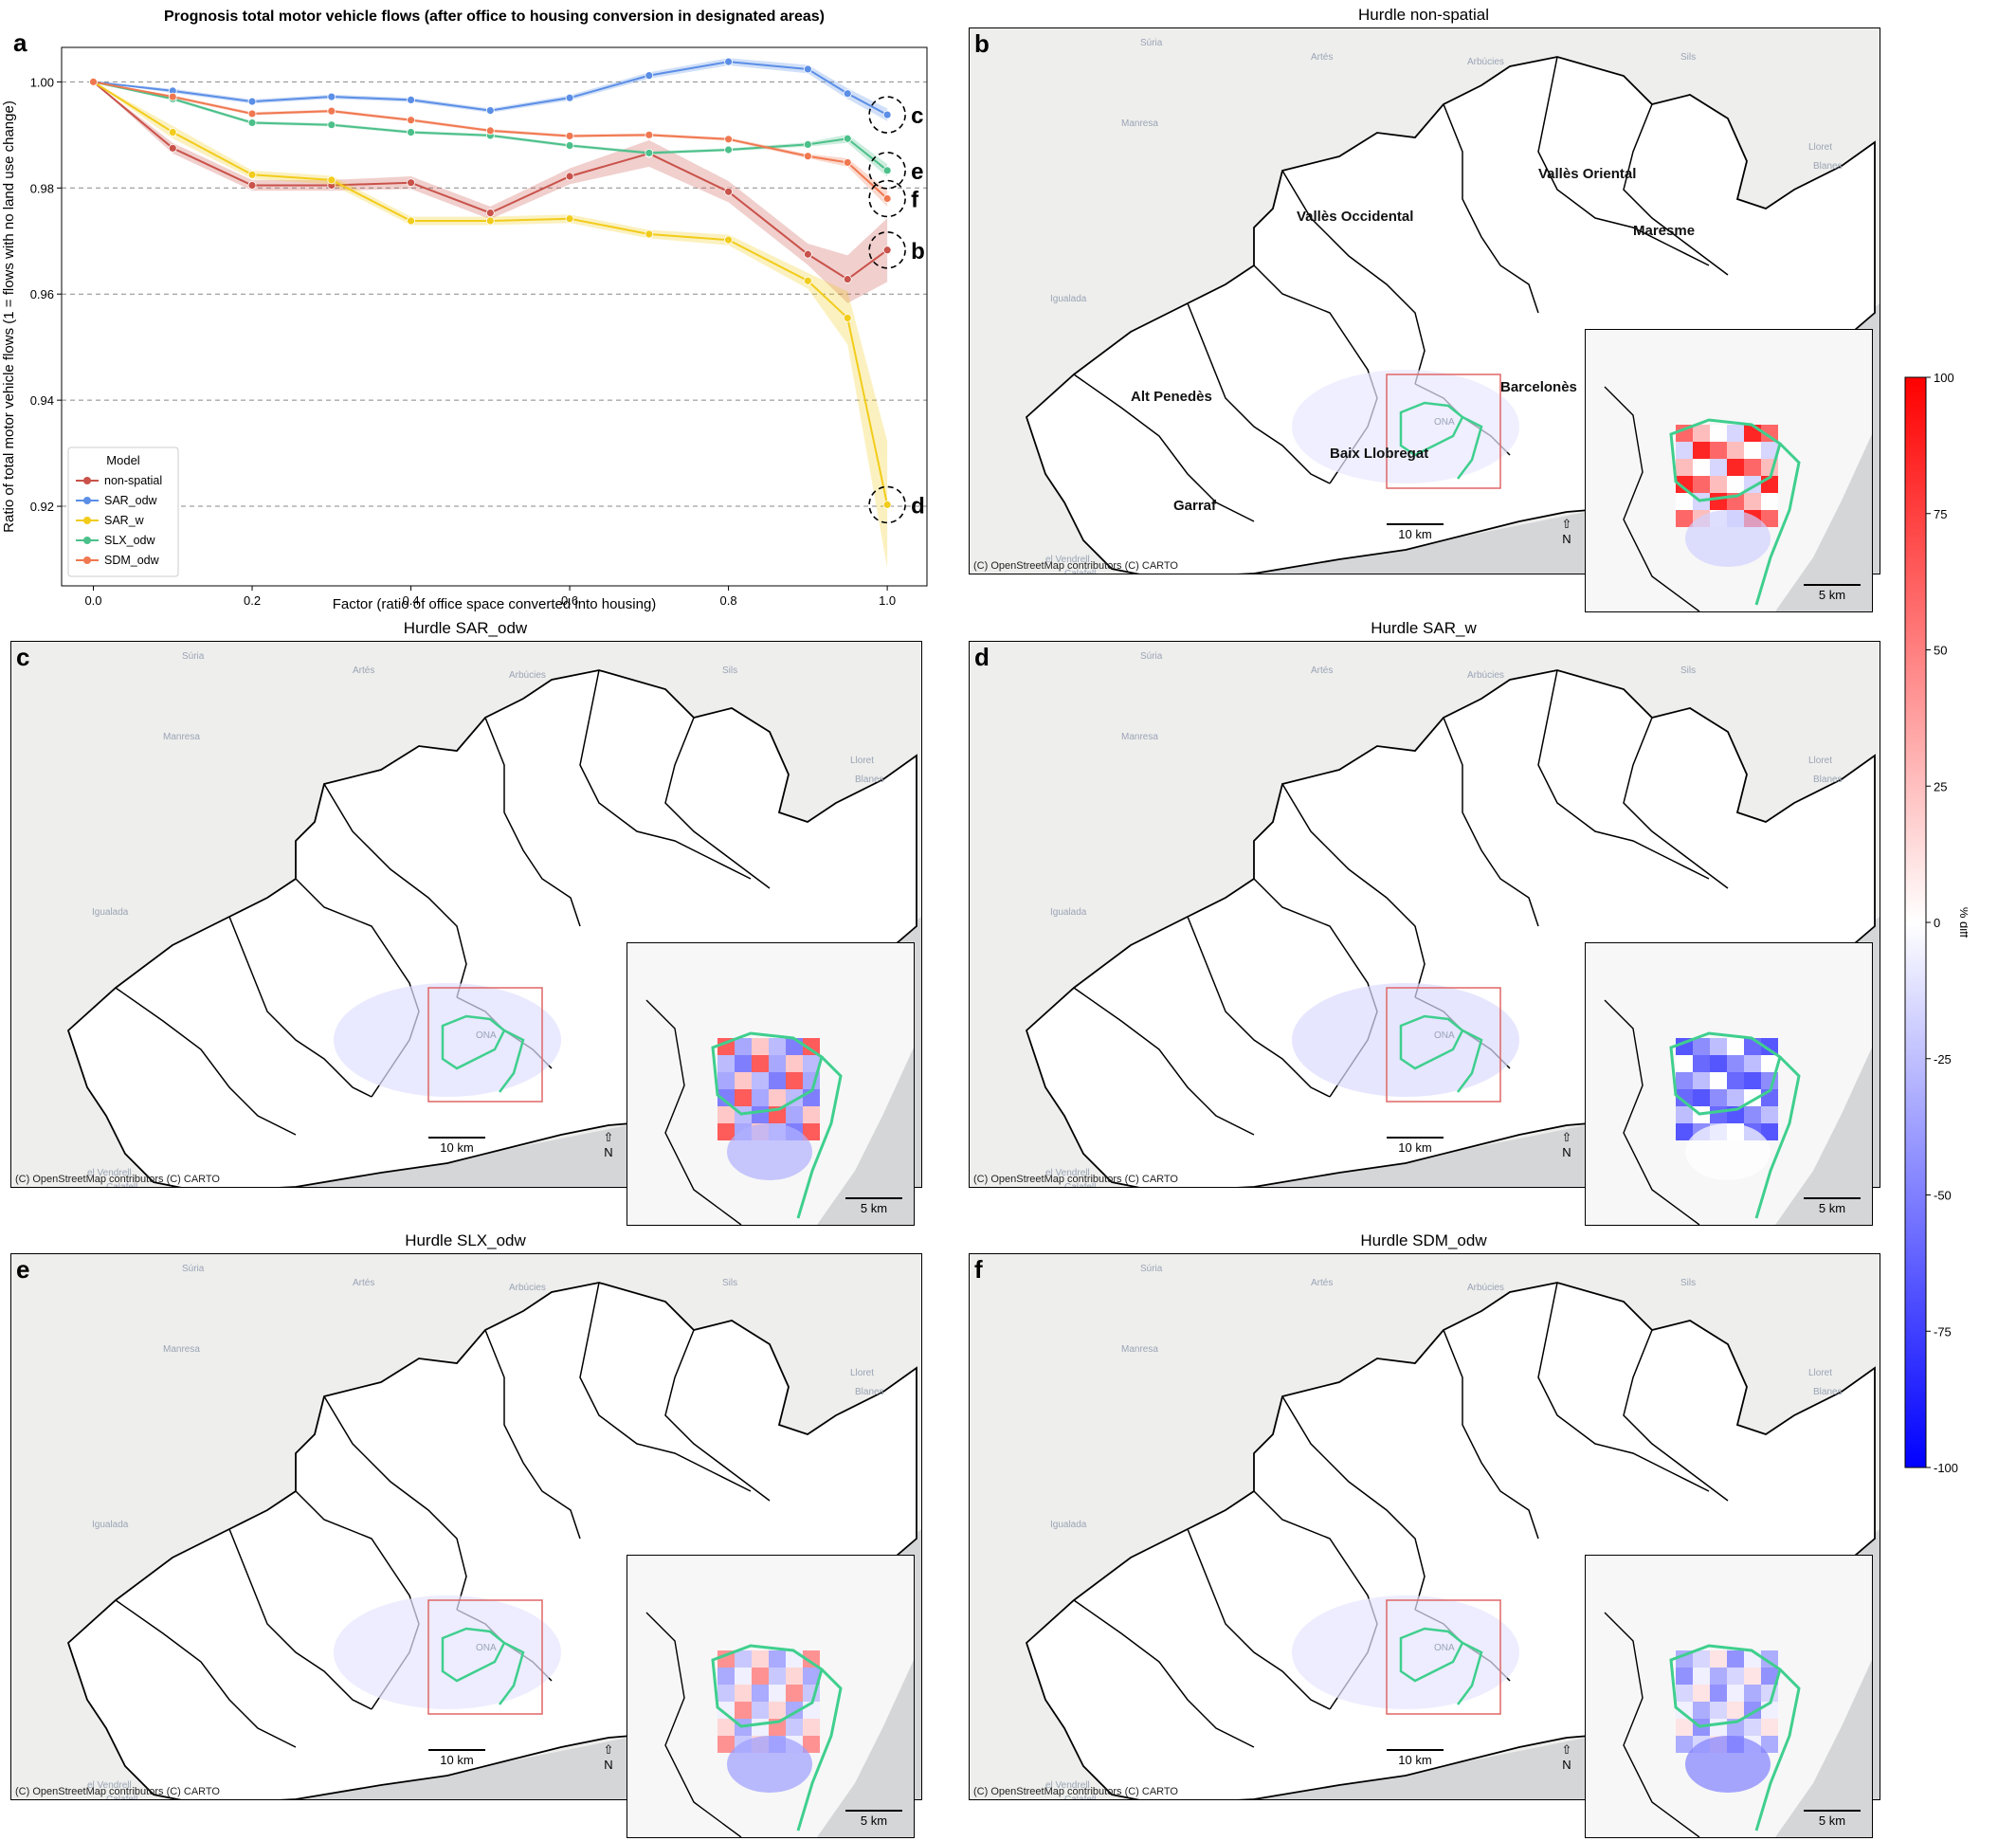  I want to click on scale-bar-inset: 5 km, so click(873, 1819).